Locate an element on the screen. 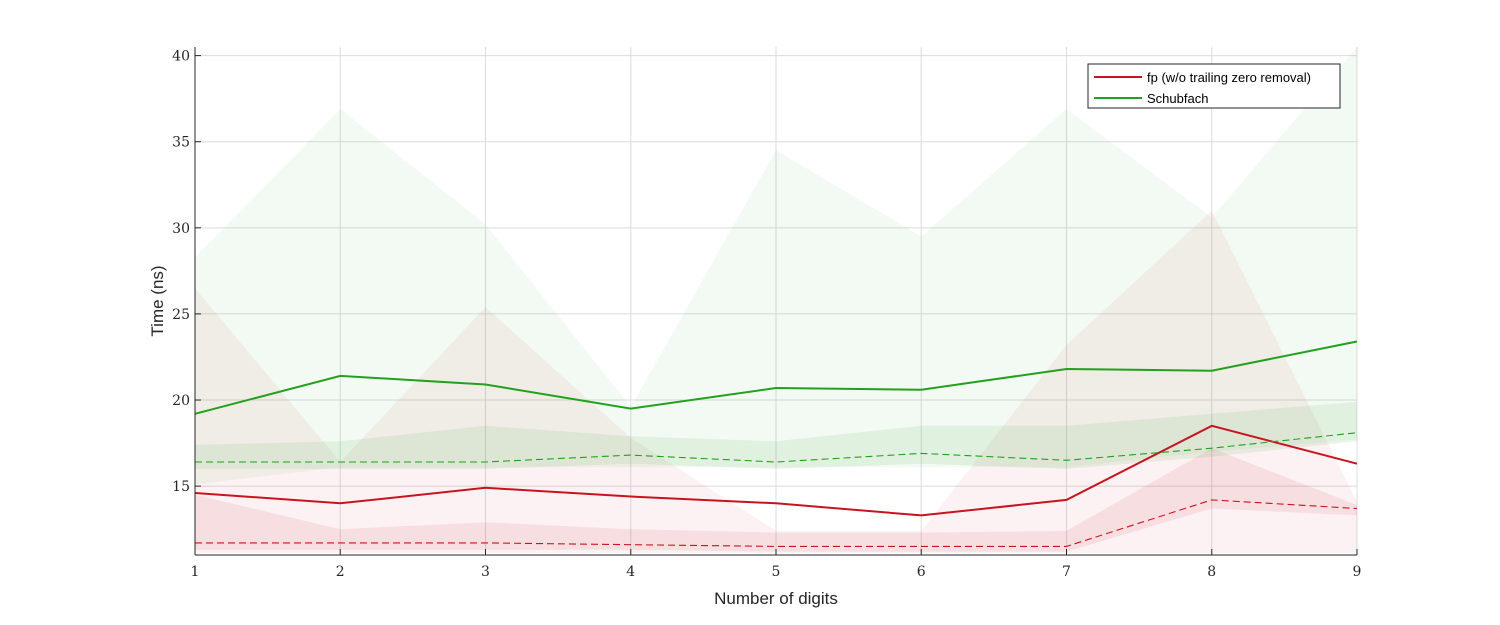 This screenshot has width=1500, height=625. x-tick-label: 4 is located at coordinates (630, 572).